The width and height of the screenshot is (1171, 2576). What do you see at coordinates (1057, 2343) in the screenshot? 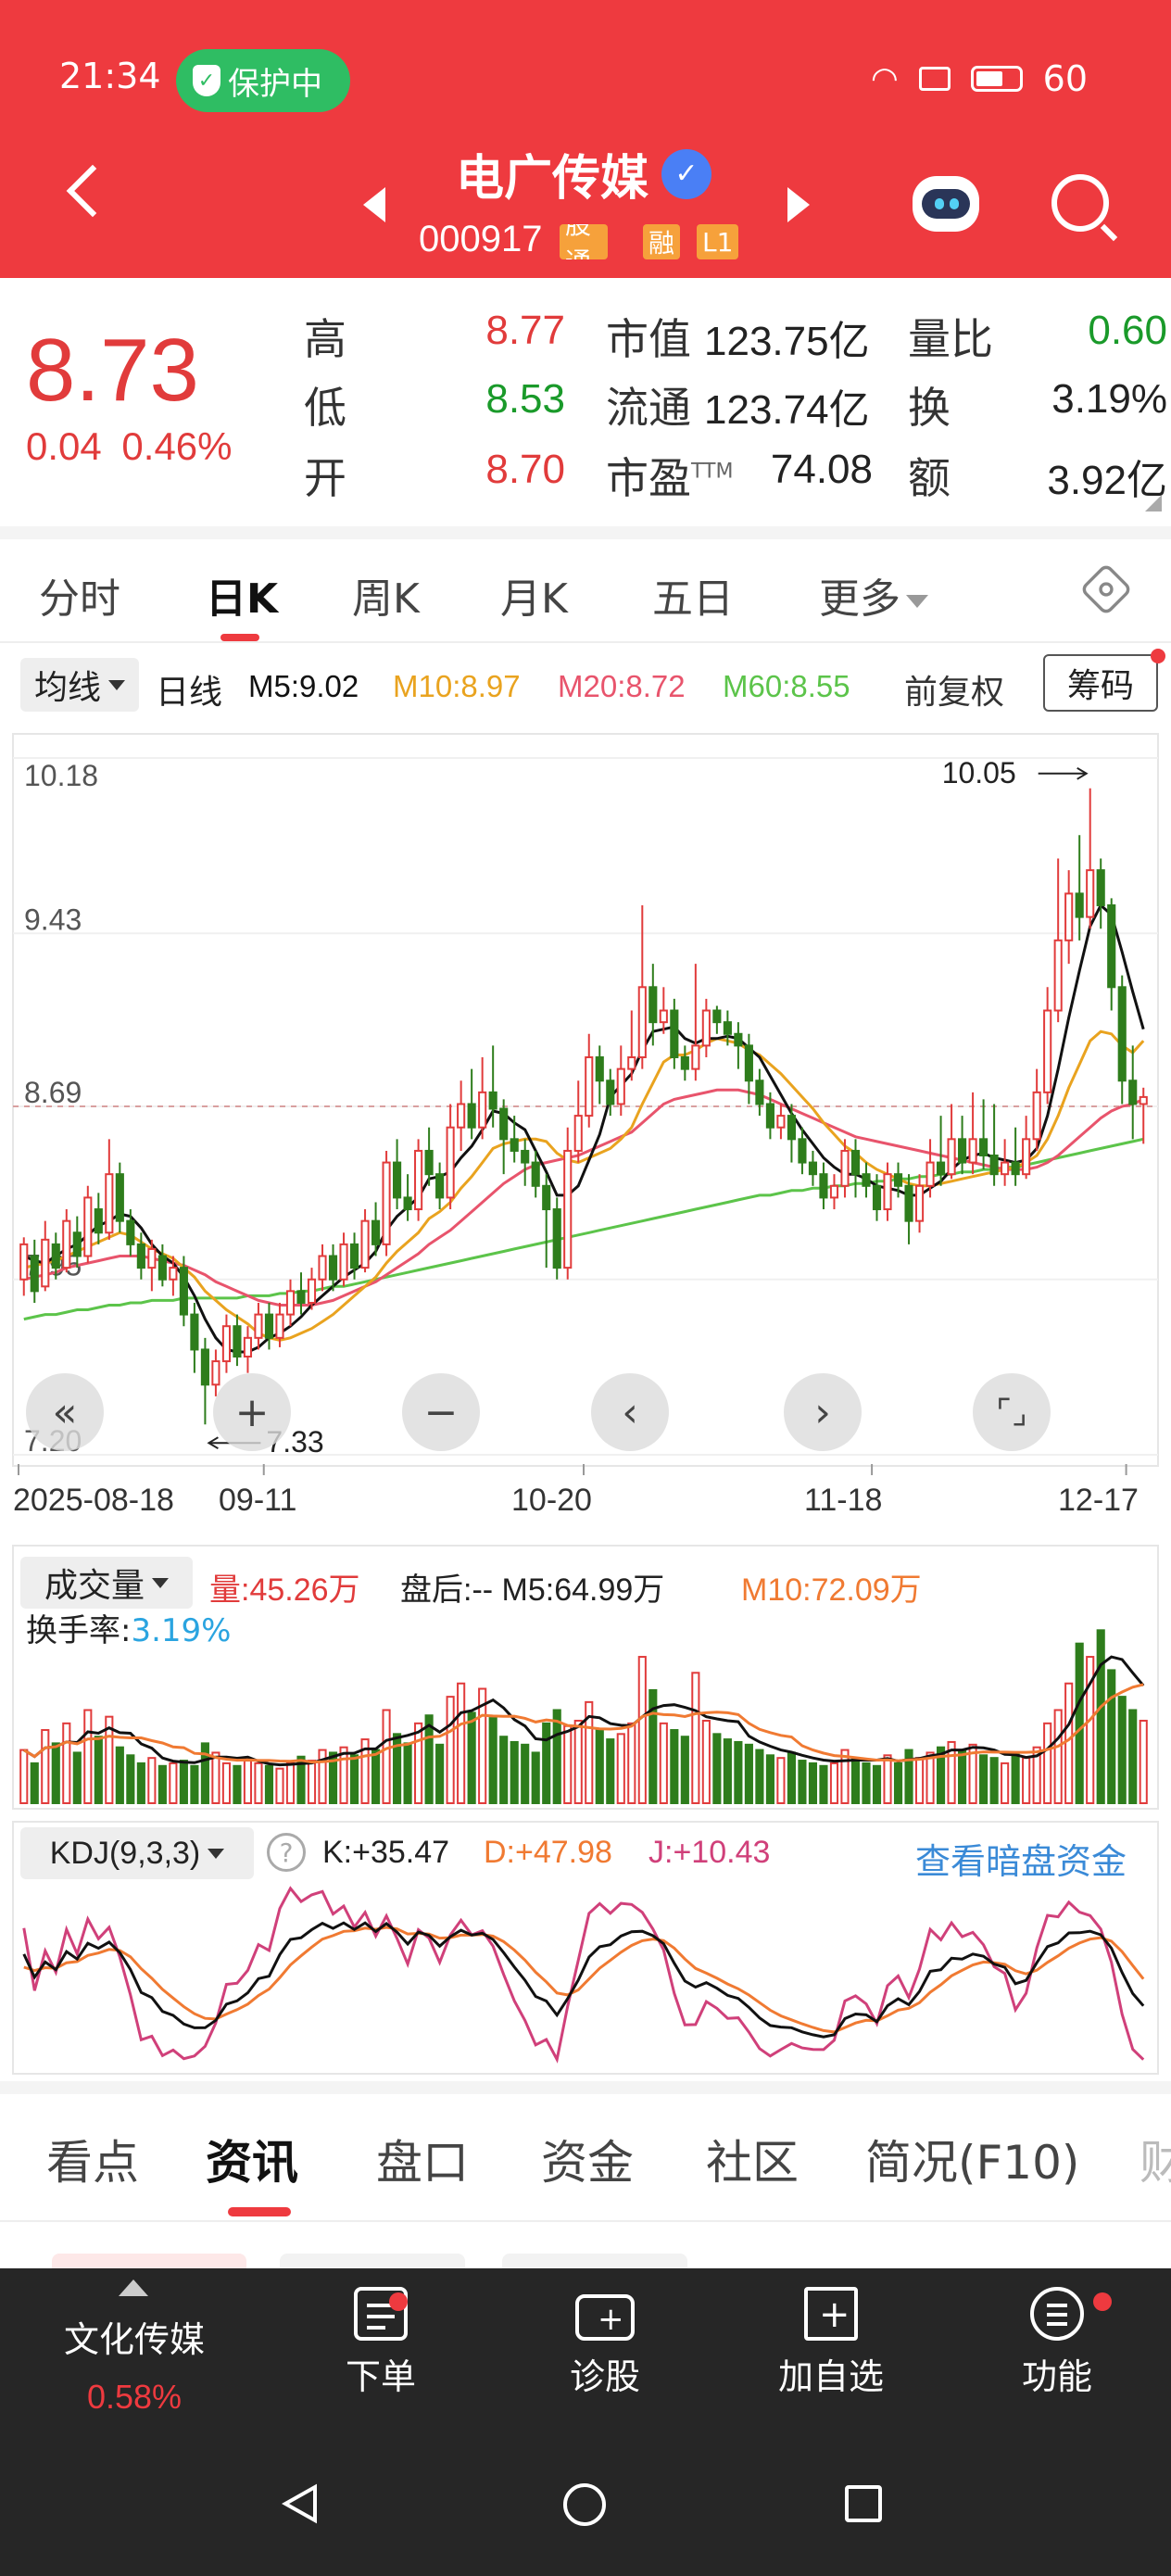
I see `function-button: 功能` at bounding box center [1057, 2343].